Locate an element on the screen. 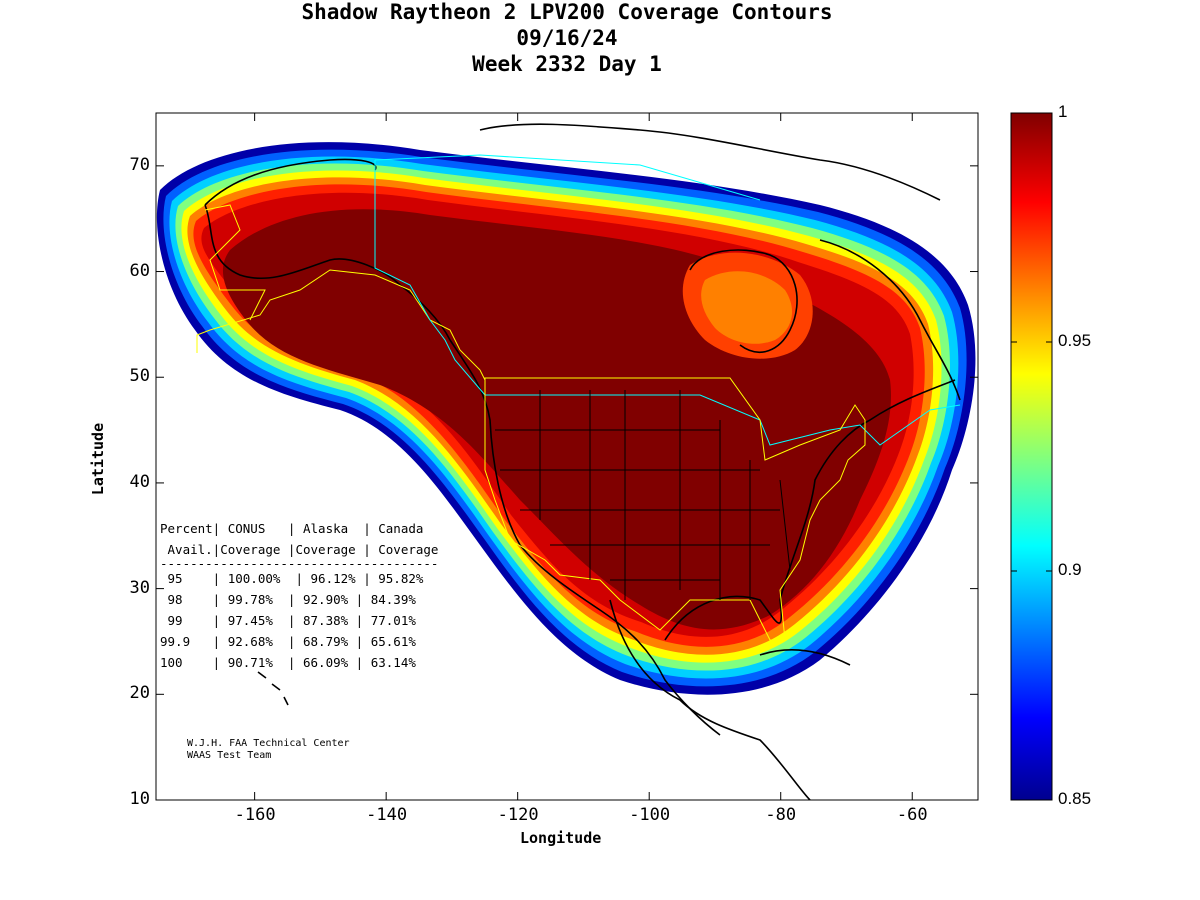 The width and height of the screenshot is (1200, 900). colorbar-tick-label: 0.95 is located at coordinates (1075, 340).